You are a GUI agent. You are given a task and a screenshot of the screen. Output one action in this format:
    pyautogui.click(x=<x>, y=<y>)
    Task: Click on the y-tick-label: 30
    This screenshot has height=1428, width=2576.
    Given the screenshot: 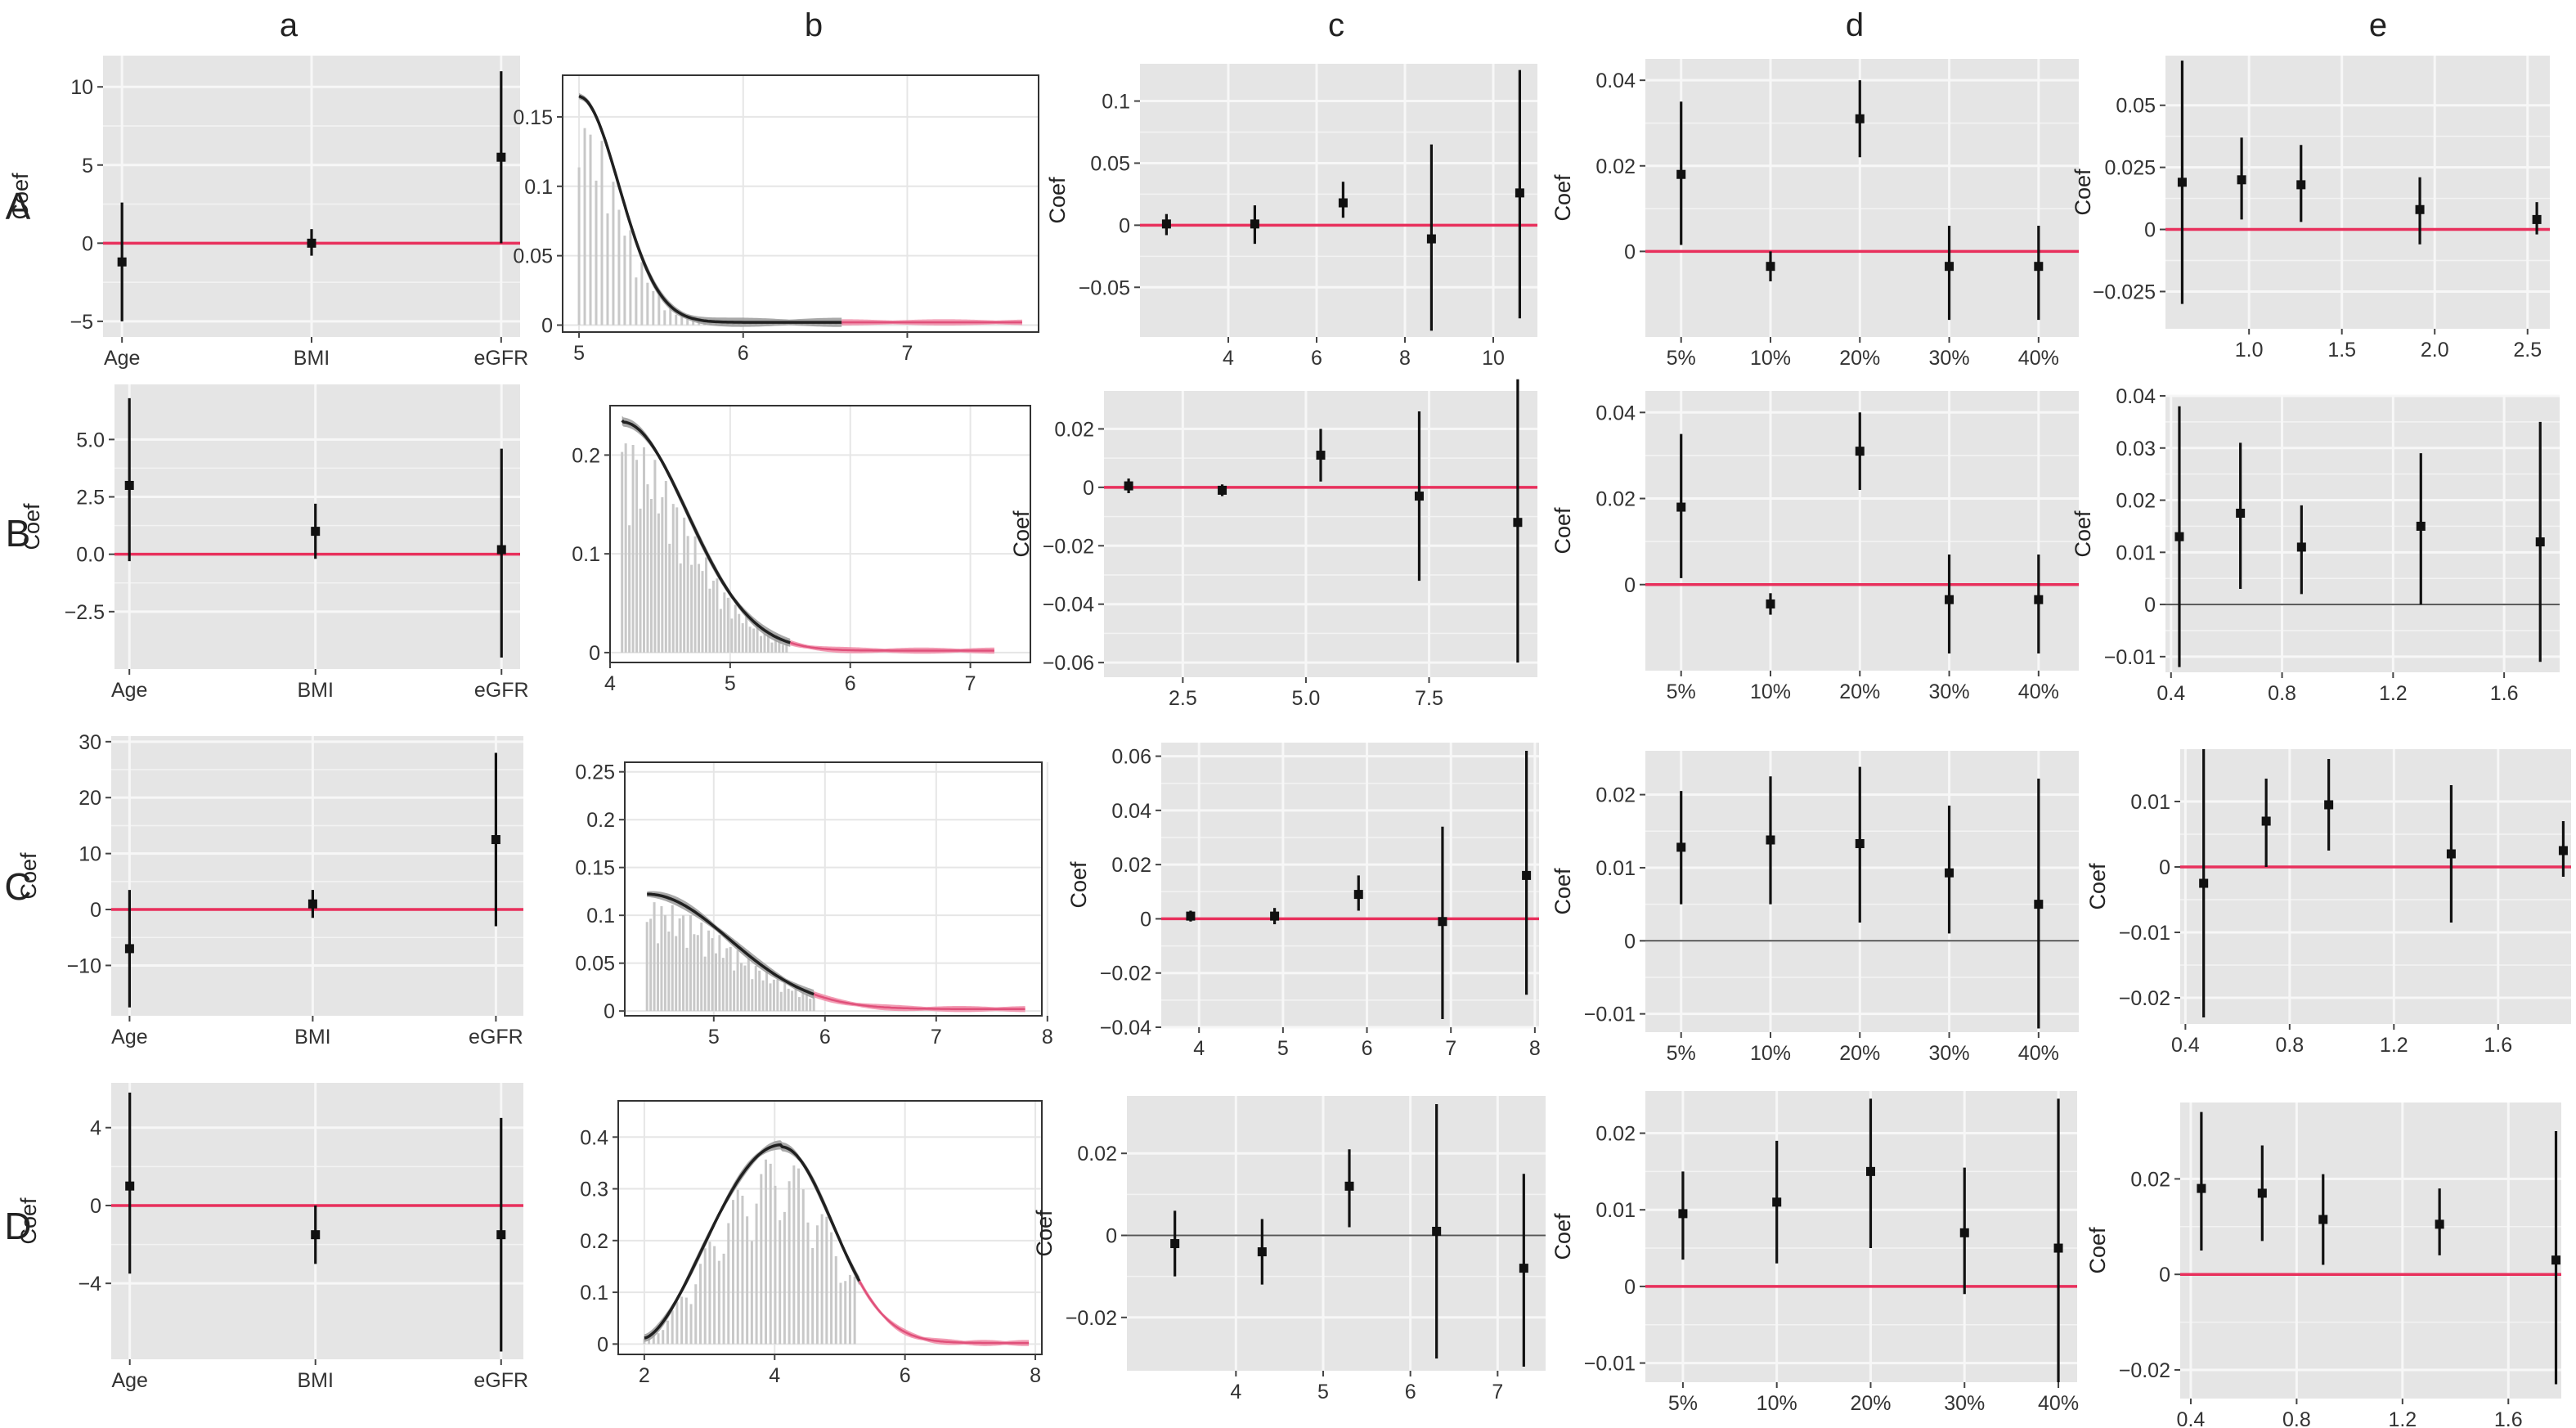 What is the action you would take?
    pyautogui.click(x=90, y=742)
    